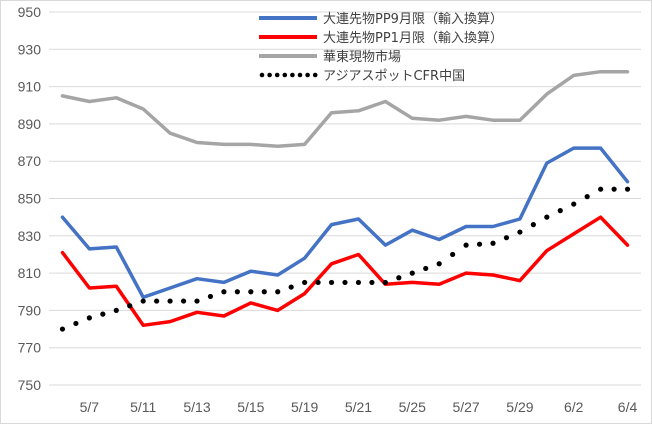  What do you see at coordinates (30, 124) in the screenshot?
I see `y-tick-label: 890` at bounding box center [30, 124].